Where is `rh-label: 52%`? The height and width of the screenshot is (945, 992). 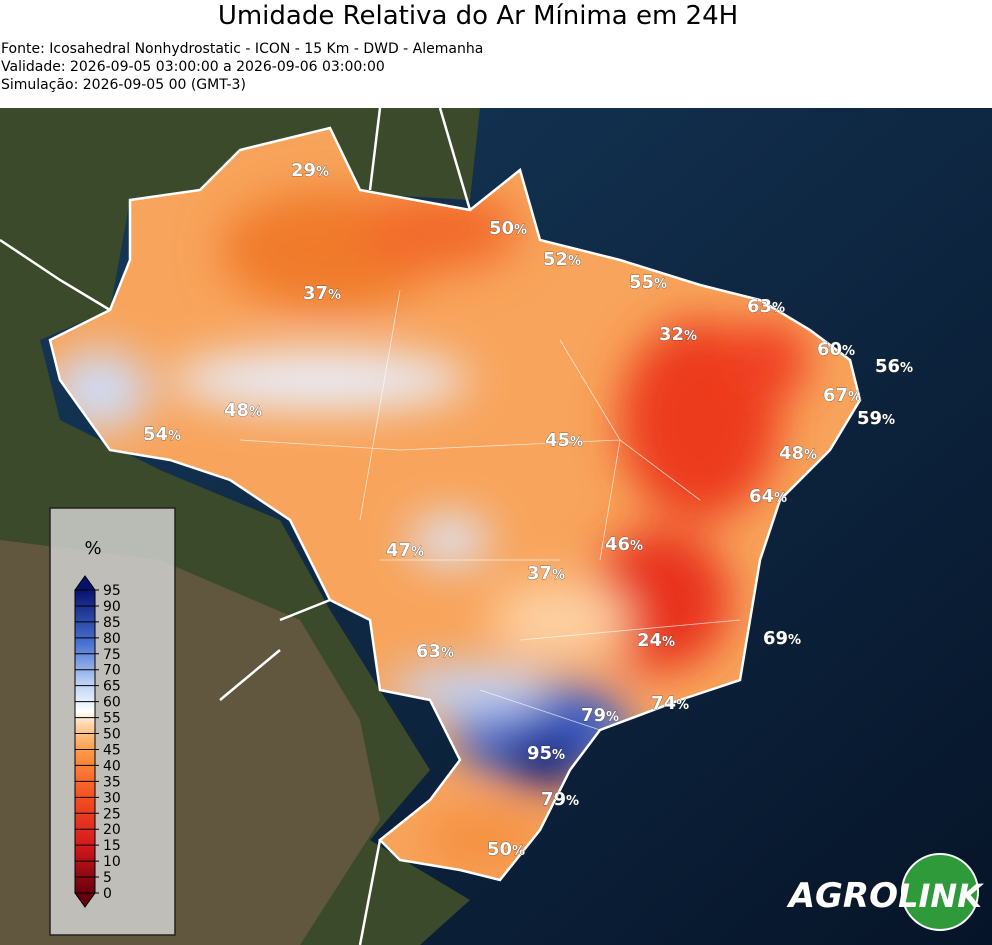 rh-label: 52% is located at coordinates (562, 259).